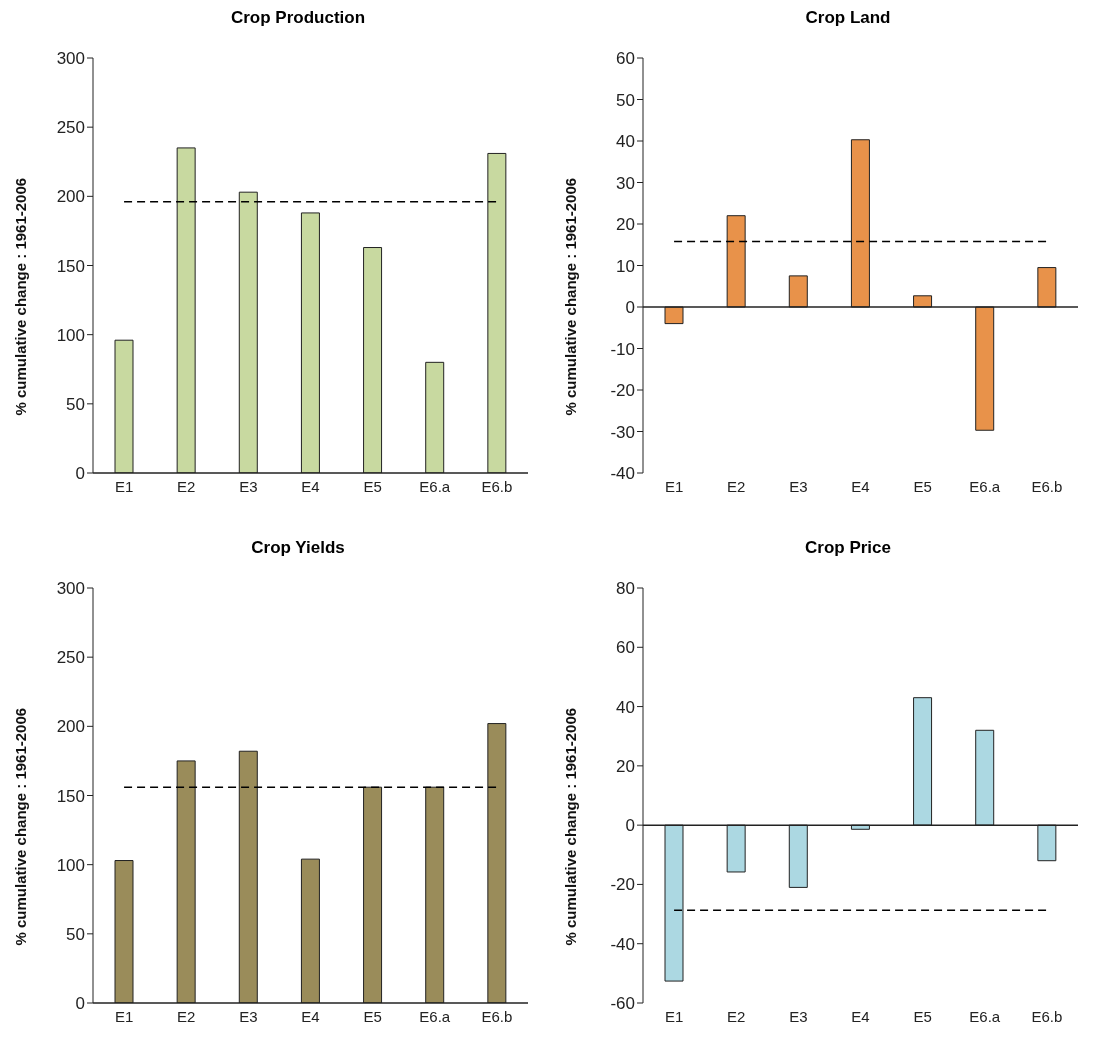 The image size is (1102, 1051). I want to click on y-tick-label: -60, so click(622, 1004).